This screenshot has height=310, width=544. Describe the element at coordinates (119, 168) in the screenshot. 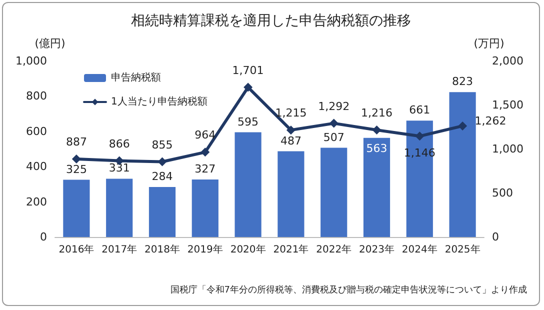

I see `data-label: 331` at that location.